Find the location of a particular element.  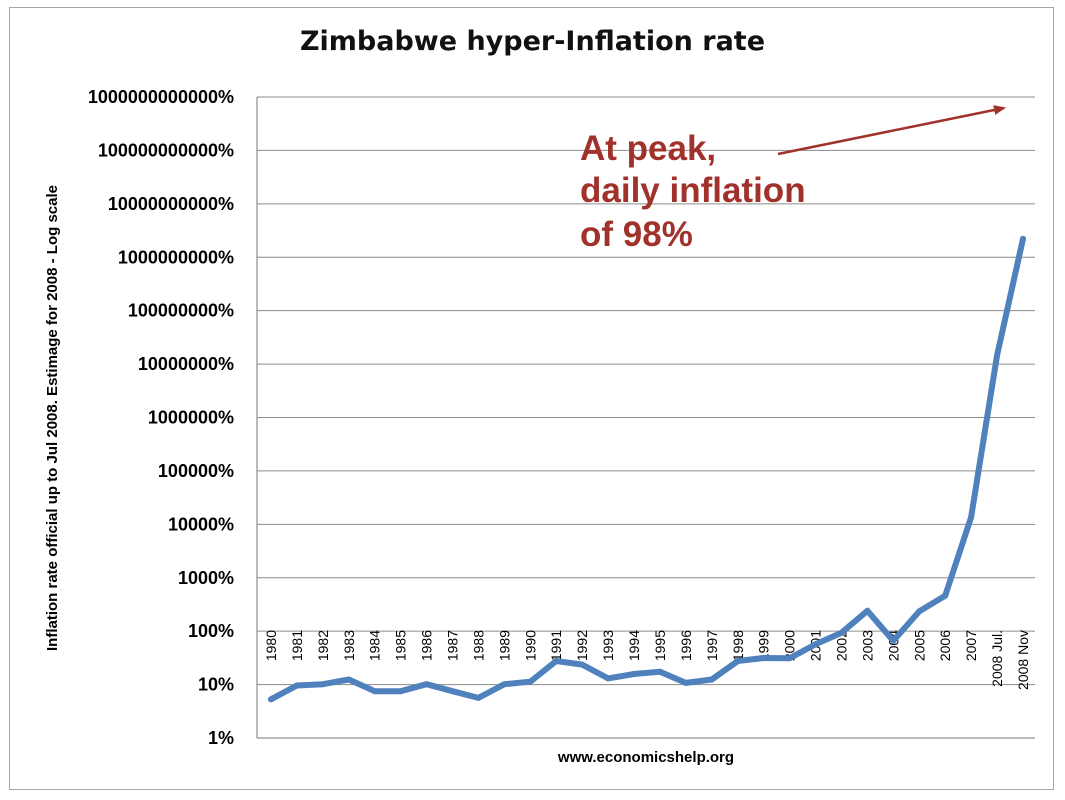

x-tick-label: 1997 is located at coordinates (712, 645).